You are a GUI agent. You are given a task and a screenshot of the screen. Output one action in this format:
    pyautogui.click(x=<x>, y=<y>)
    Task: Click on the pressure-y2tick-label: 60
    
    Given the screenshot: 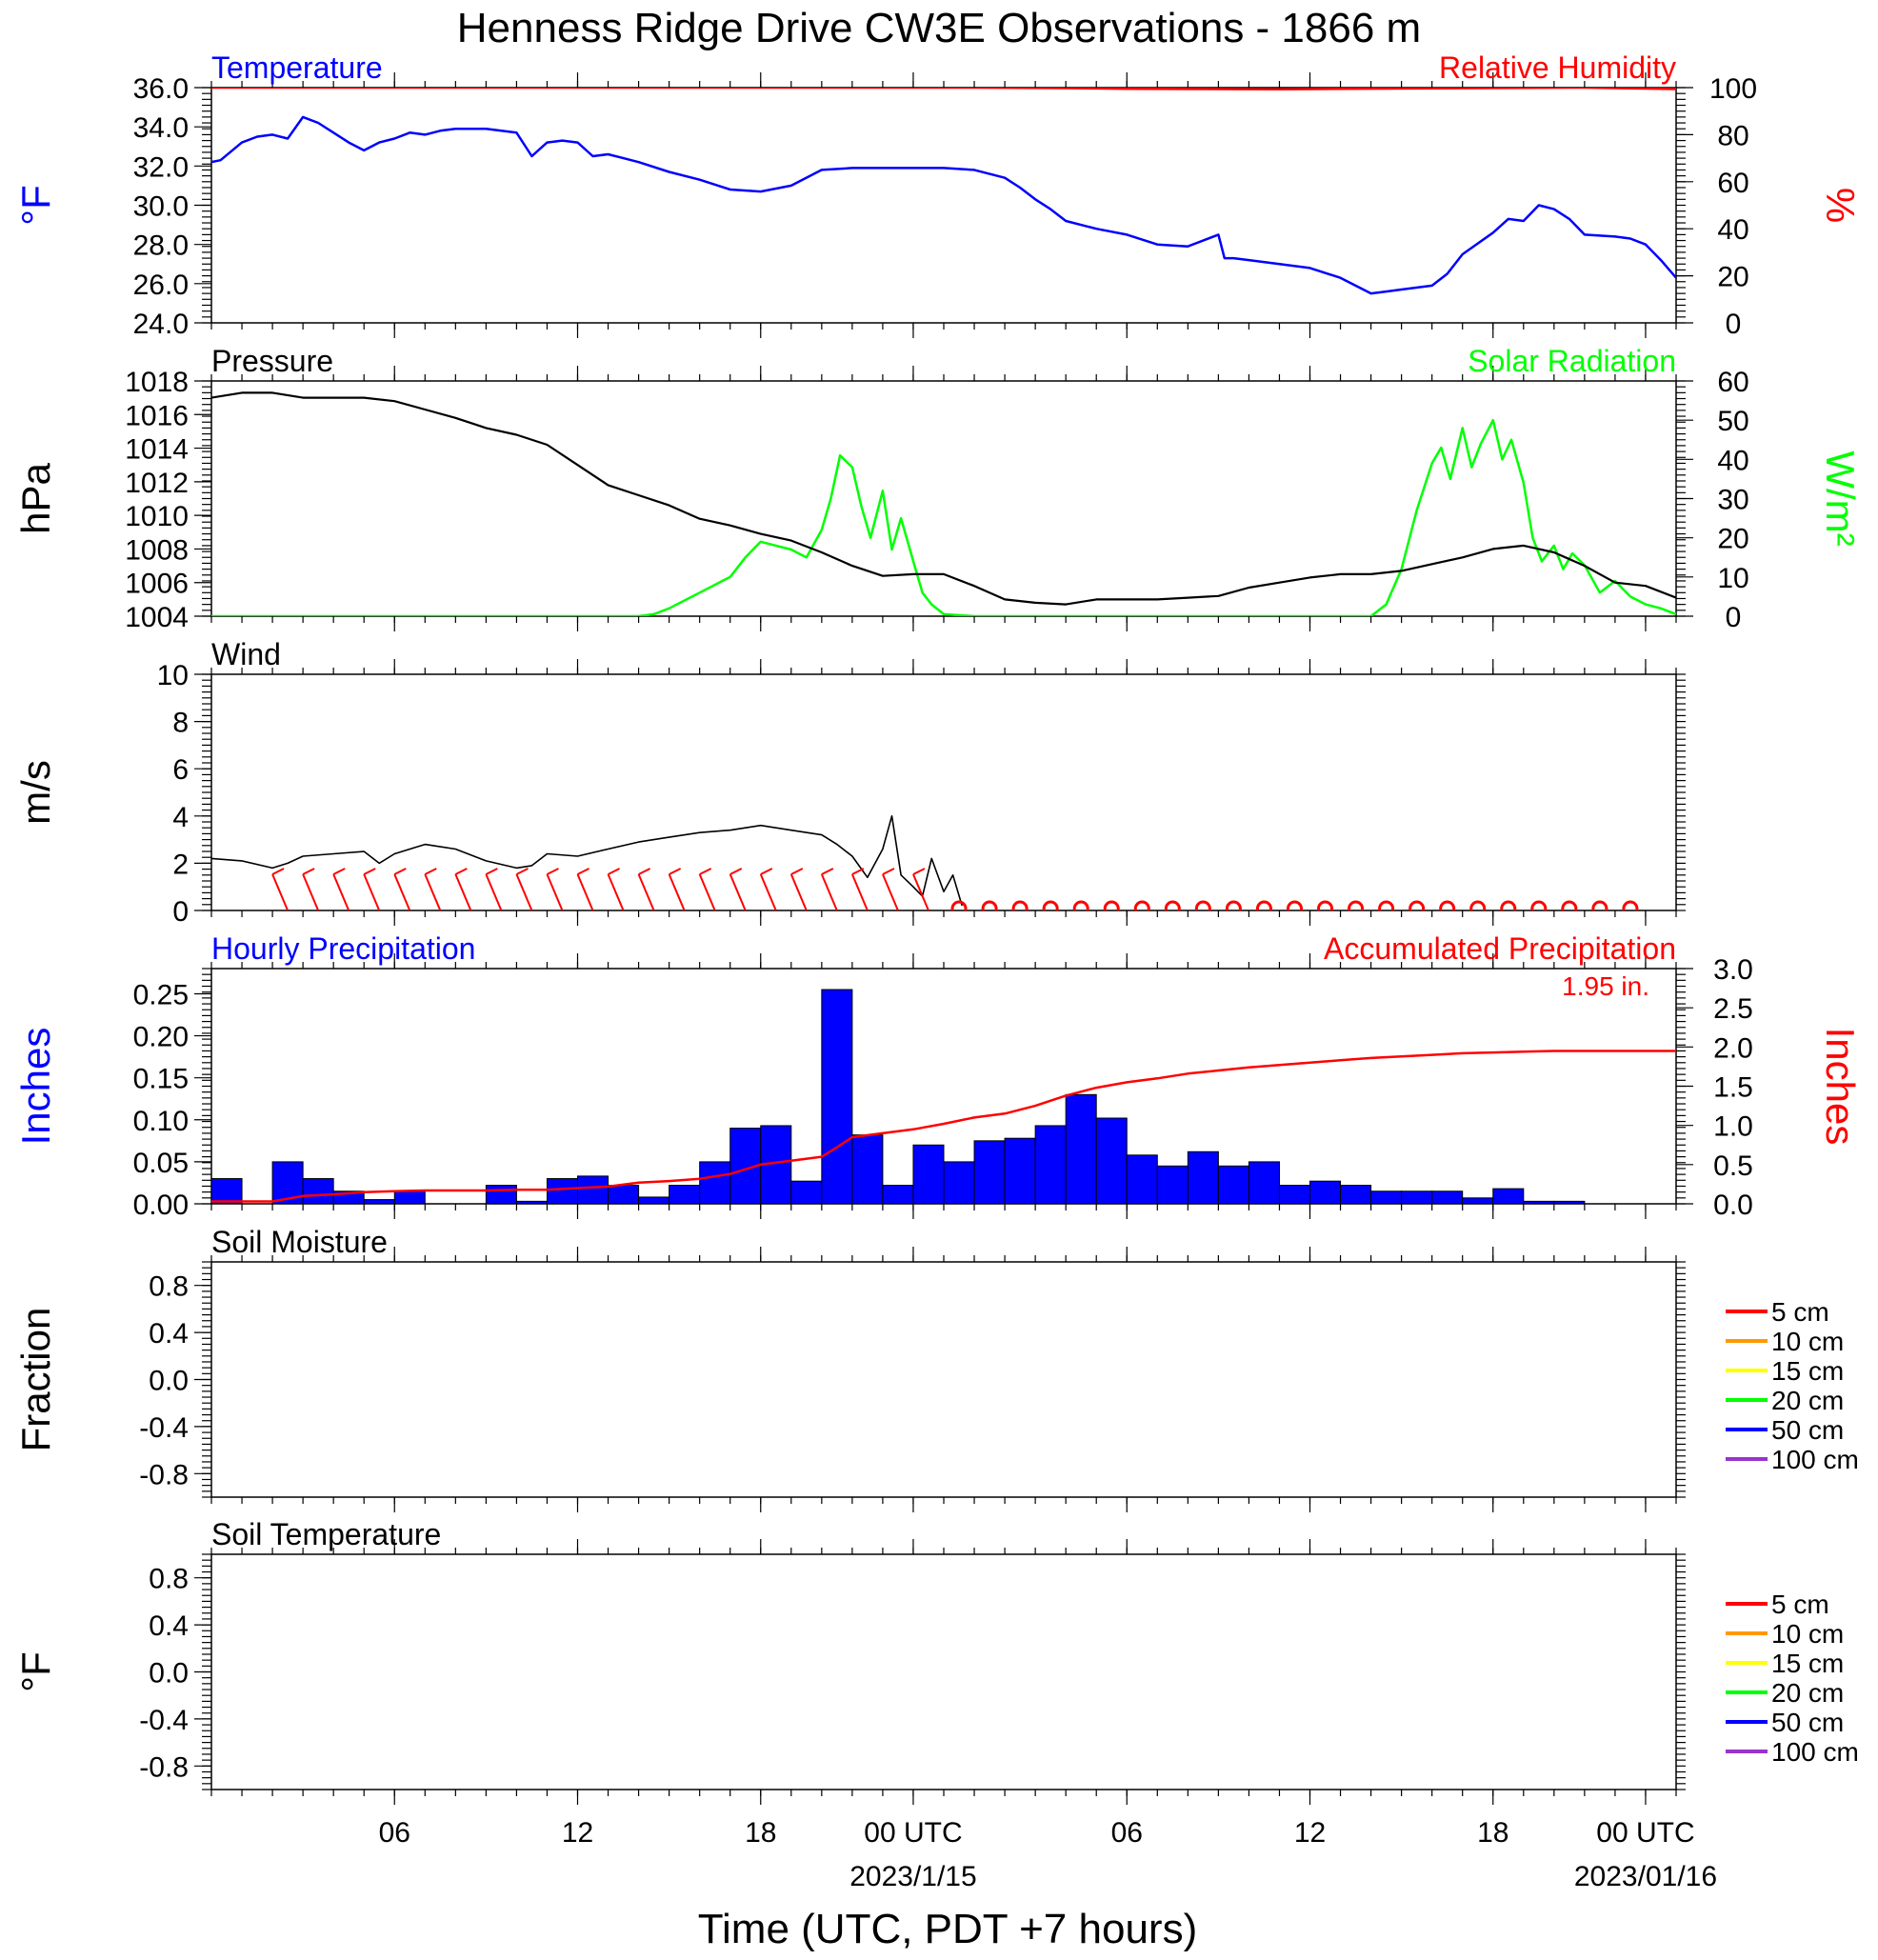 What is the action you would take?
    pyautogui.click(x=1732, y=382)
    